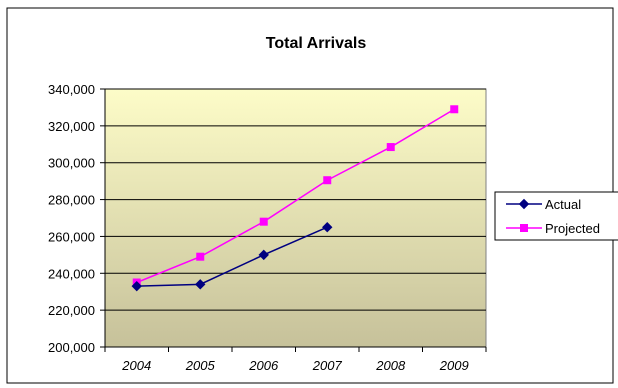 Image resolution: width=618 pixels, height=388 pixels. I want to click on x-axis-tick-labels: 2004 2005 2006 2007 2008 2009, so click(294, 365).